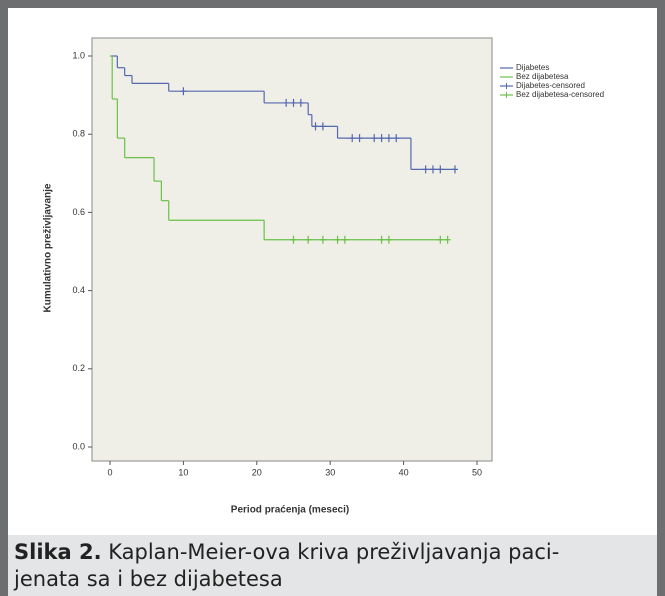  Describe the element at coordinates (330, 472) in the screenshot. I see `x-tick-label: 30` at that location.